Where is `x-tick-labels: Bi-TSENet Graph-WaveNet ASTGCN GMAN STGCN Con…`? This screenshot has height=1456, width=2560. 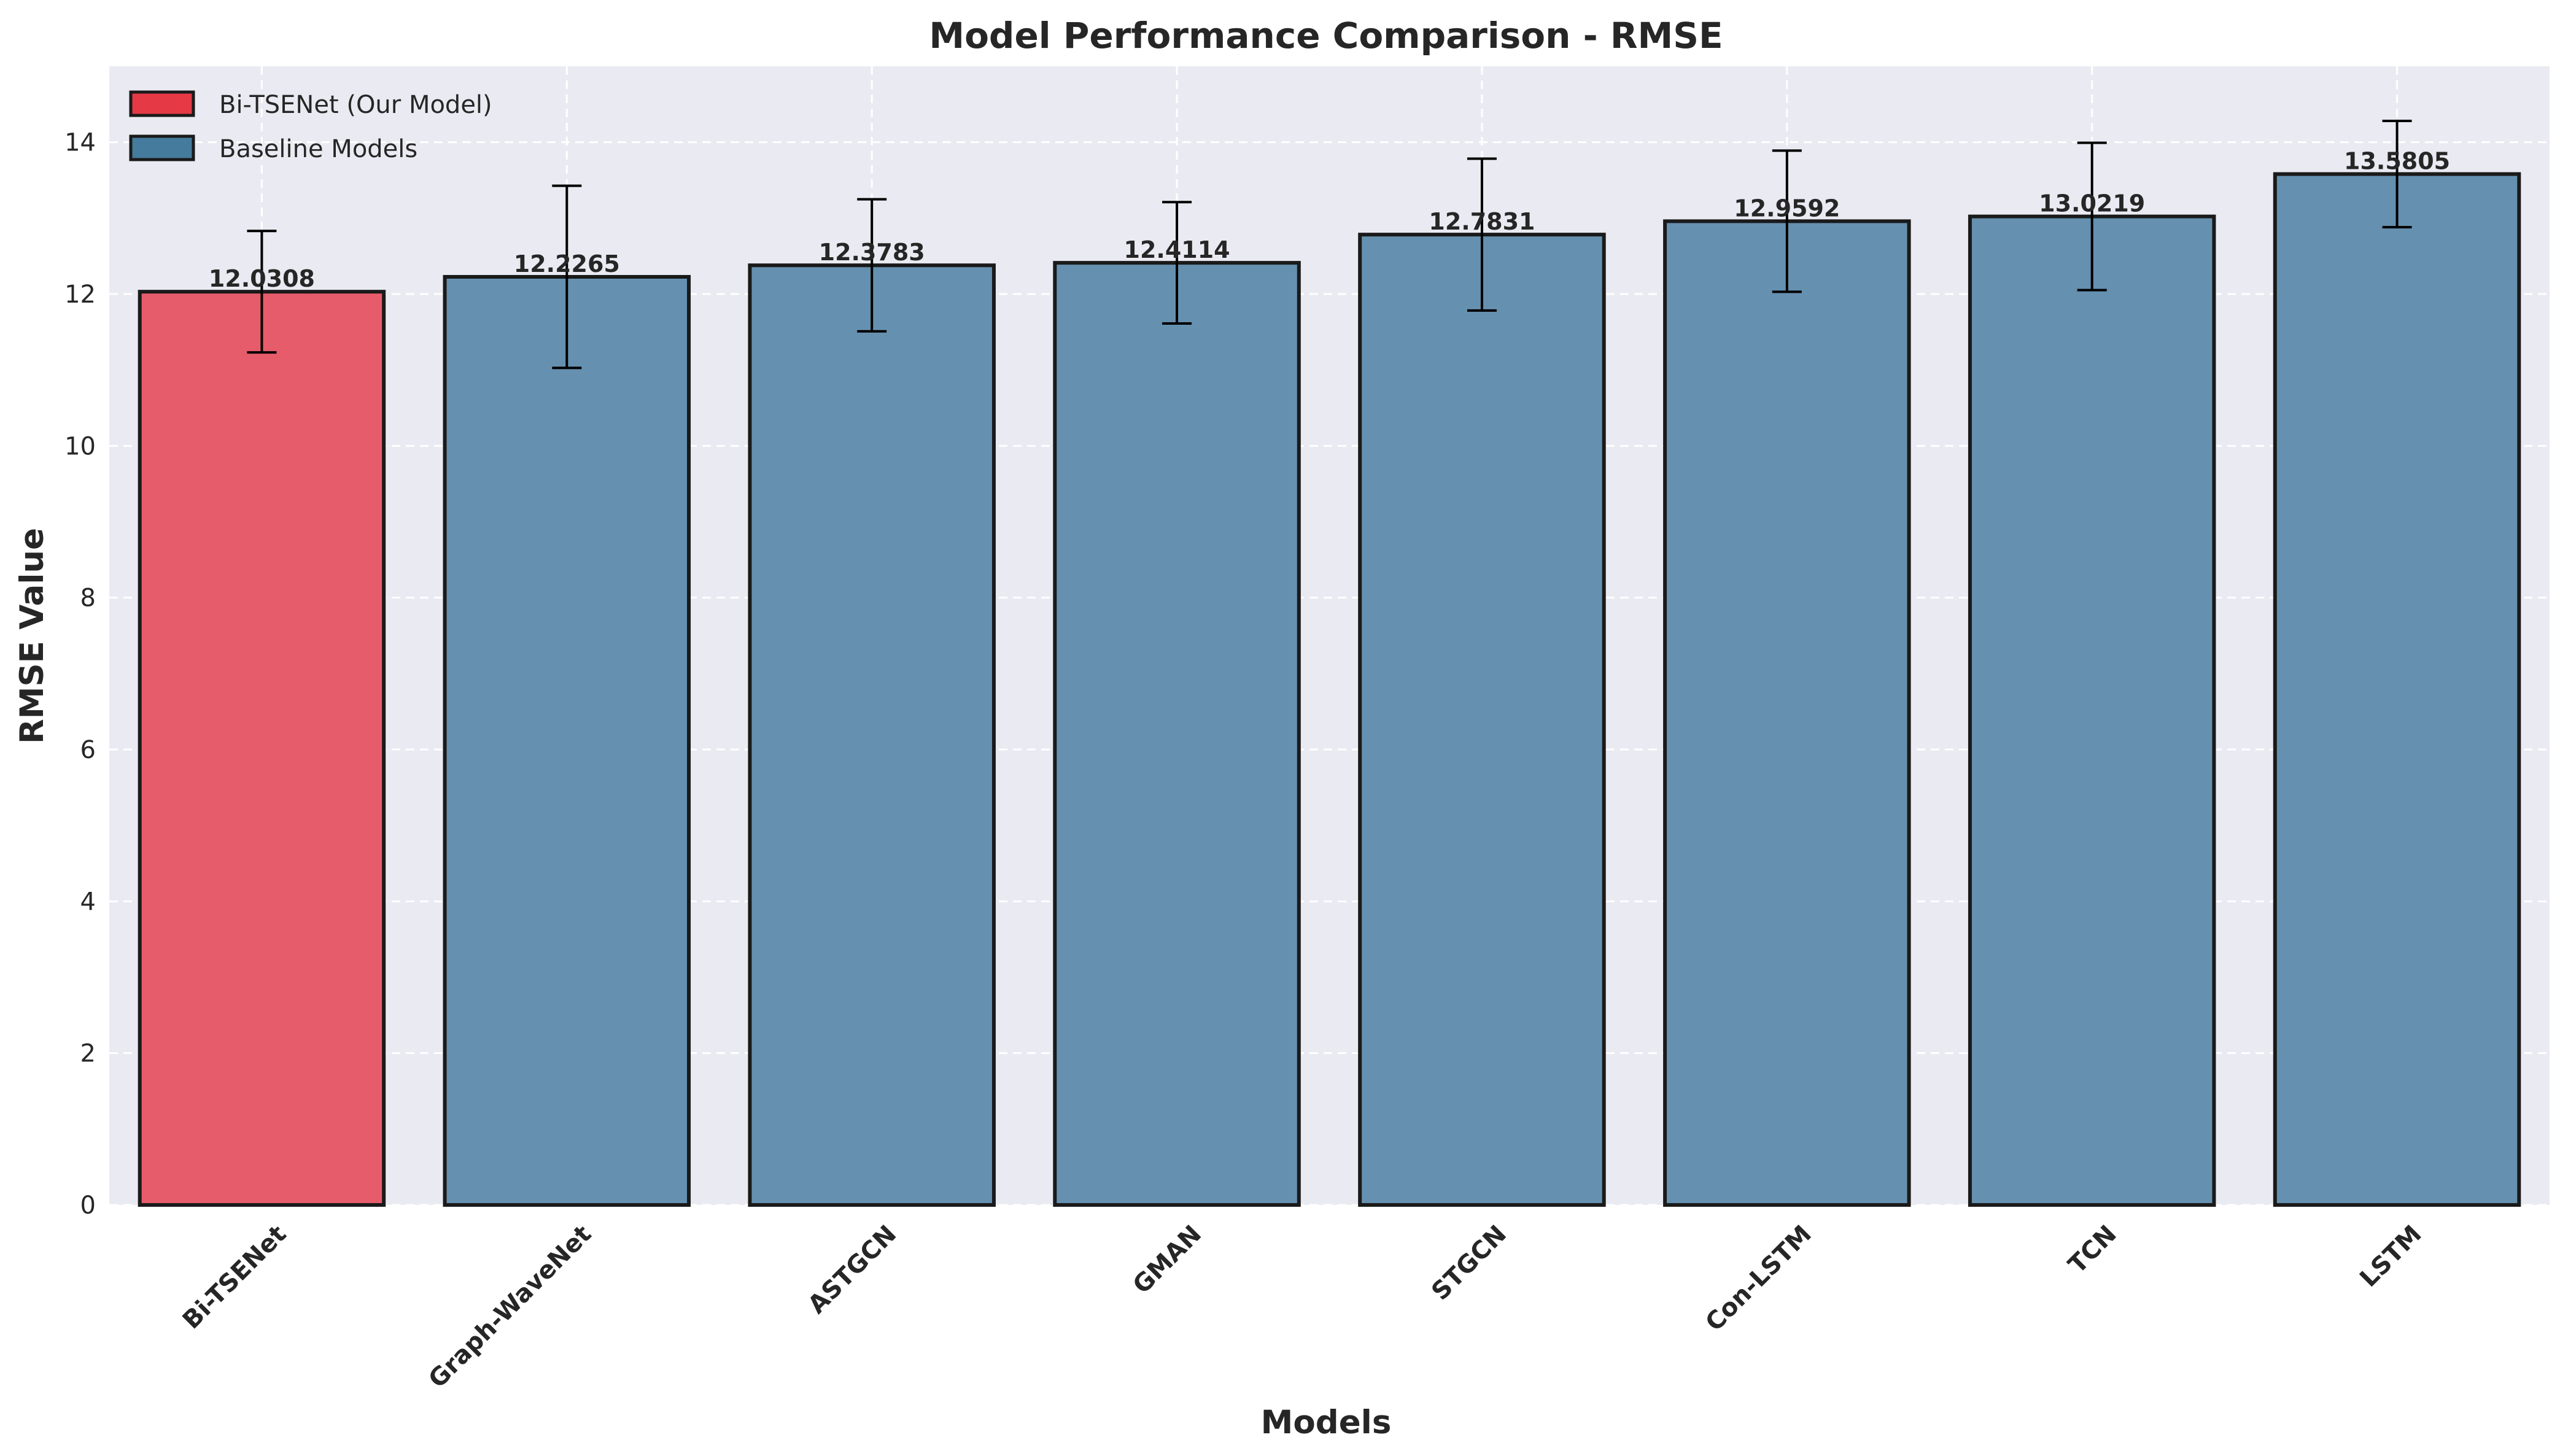 x-tick-labels: Bi-TSENet Graph-WaveNet ASTGCN GMAN STGCN Con… is located at coordinates (1302, 1307).